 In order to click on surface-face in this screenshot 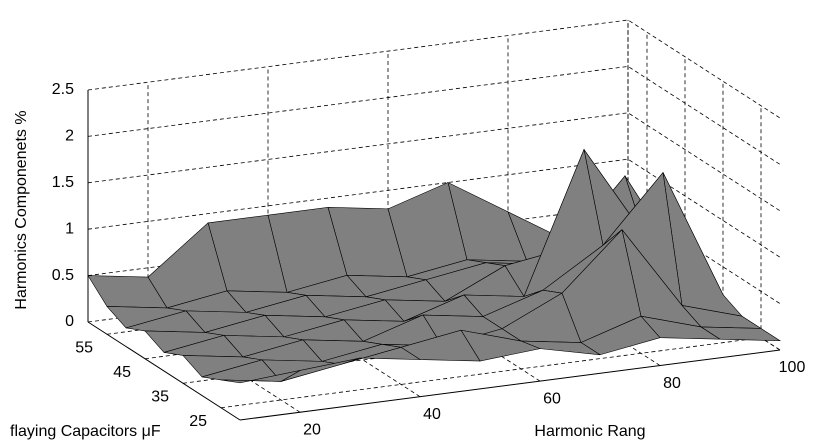, I will do `click(260, 377)`.